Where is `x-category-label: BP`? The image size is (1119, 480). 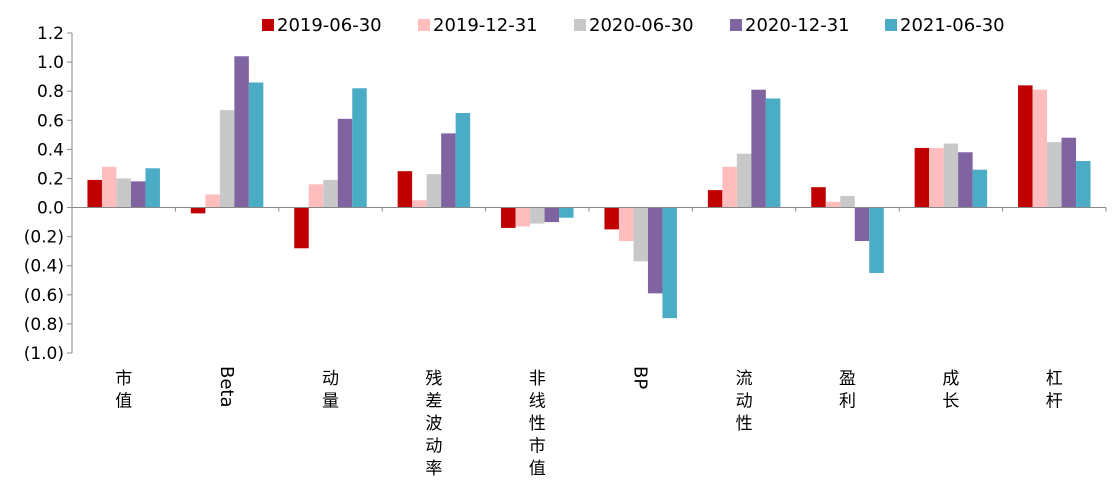 x-category-label: BP is located at coordinates (640, 377).